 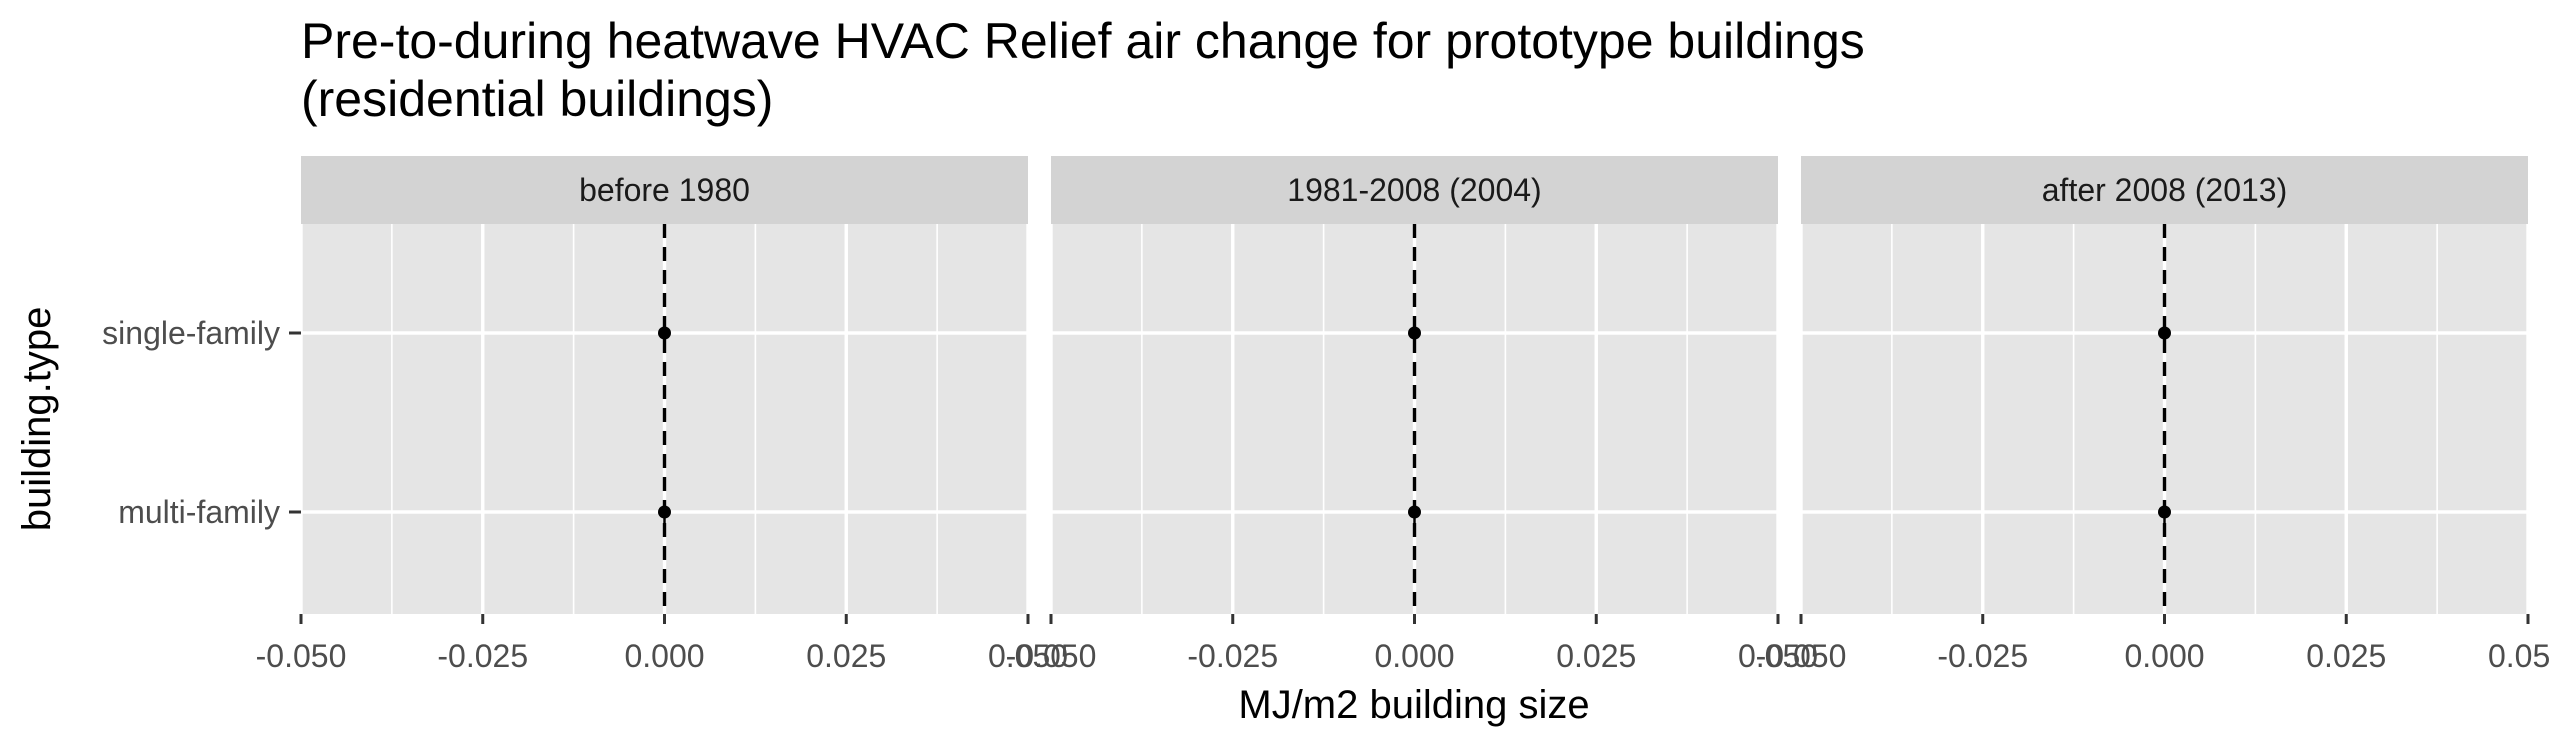 I want to click on facet-strip-label: 1981-2008 (2004), so click(x=1414, y=190).